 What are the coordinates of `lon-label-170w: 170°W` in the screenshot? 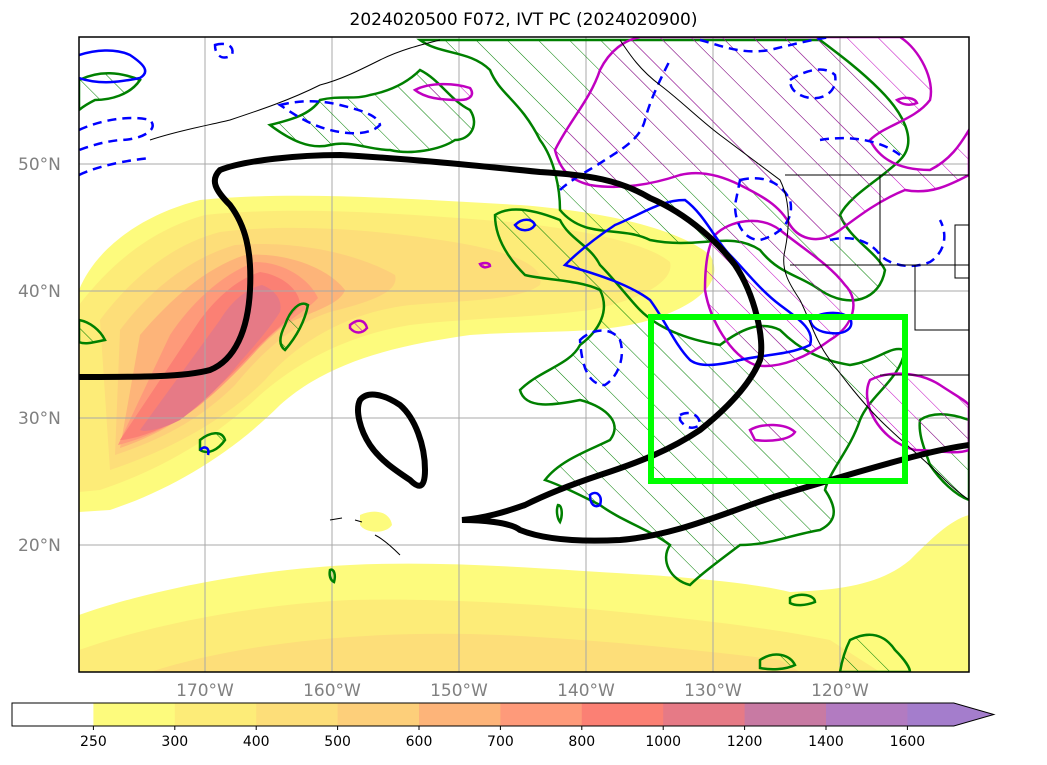 It's located at (205, 691).